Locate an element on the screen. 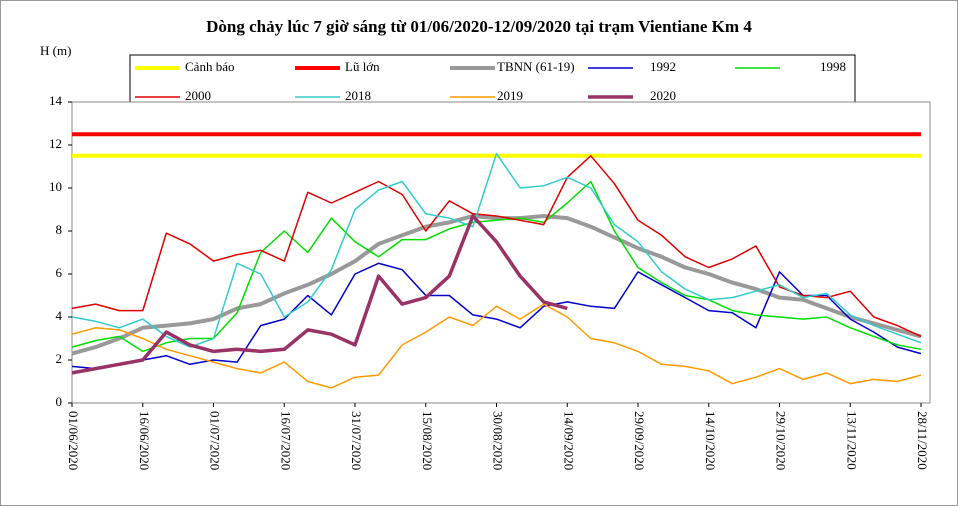 The height and width of the screenshot is (506, 958). legend-label: 2019 is located at coordinates (510, 95).